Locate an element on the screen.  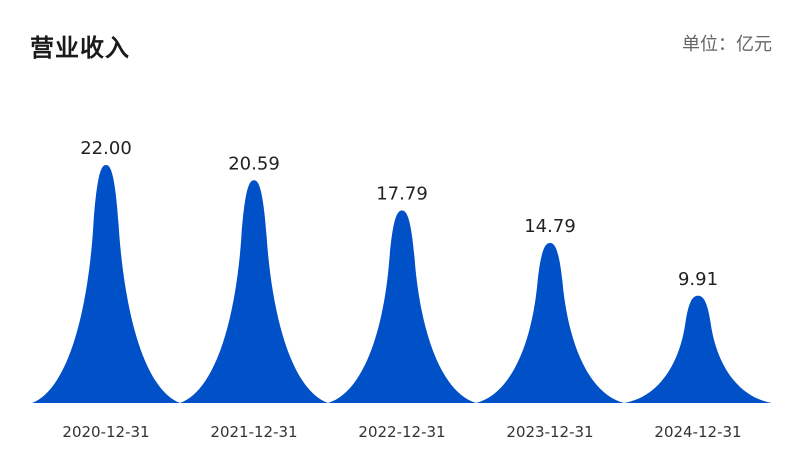
x-tick-label: 2022-12-31 is located at coordinates (401, 432).